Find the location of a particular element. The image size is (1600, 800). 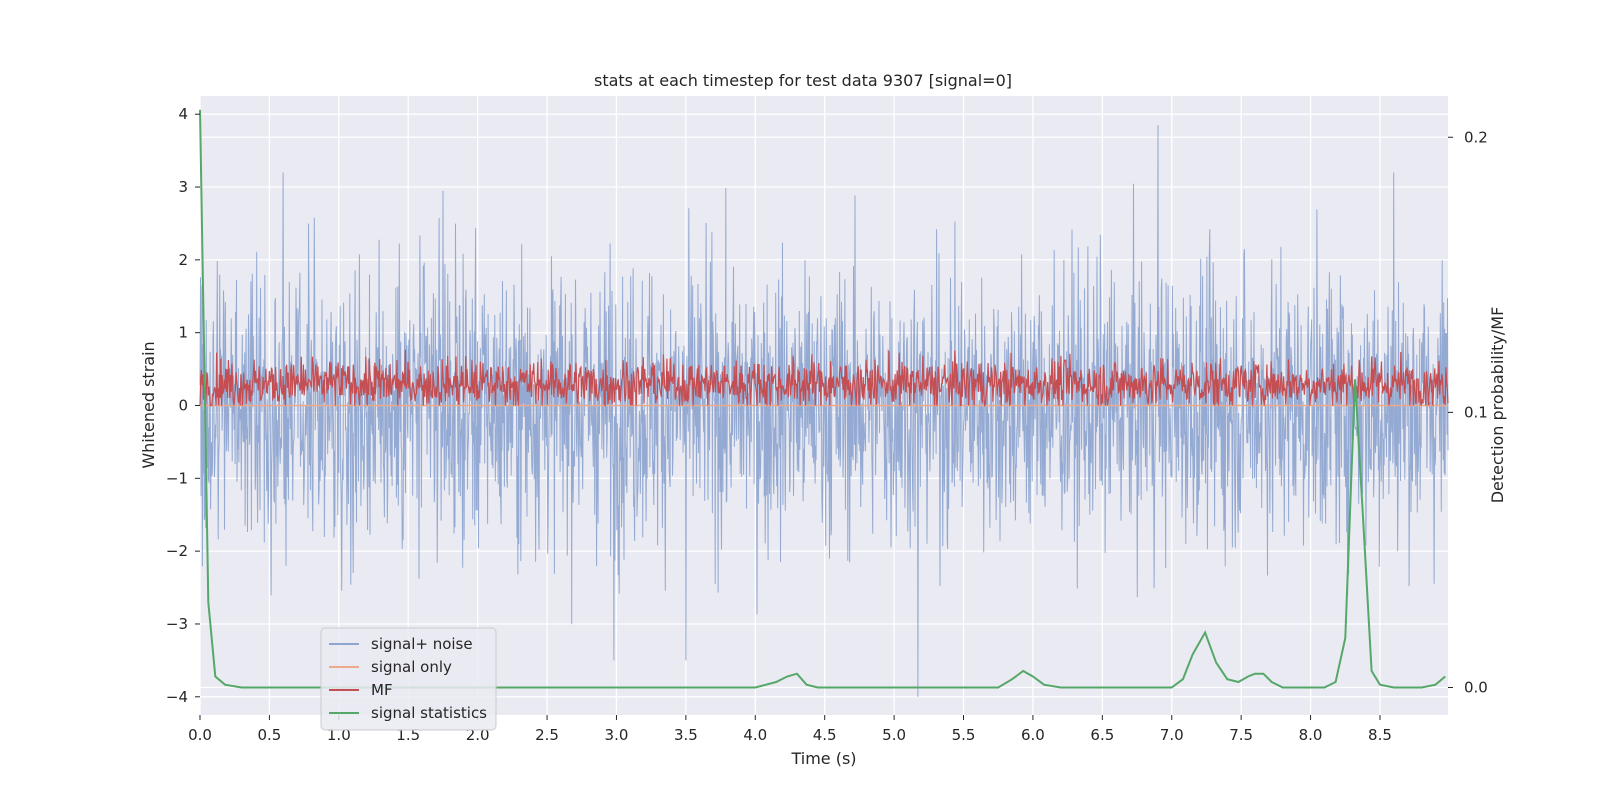

y-tick-label: −4 is located at coordinates (177, 697).